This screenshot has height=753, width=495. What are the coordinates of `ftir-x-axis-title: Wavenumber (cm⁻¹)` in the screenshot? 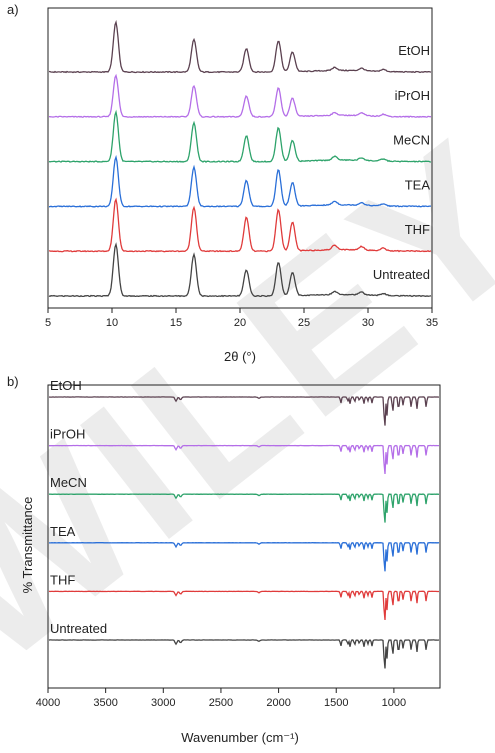 It's located at (240, 737).